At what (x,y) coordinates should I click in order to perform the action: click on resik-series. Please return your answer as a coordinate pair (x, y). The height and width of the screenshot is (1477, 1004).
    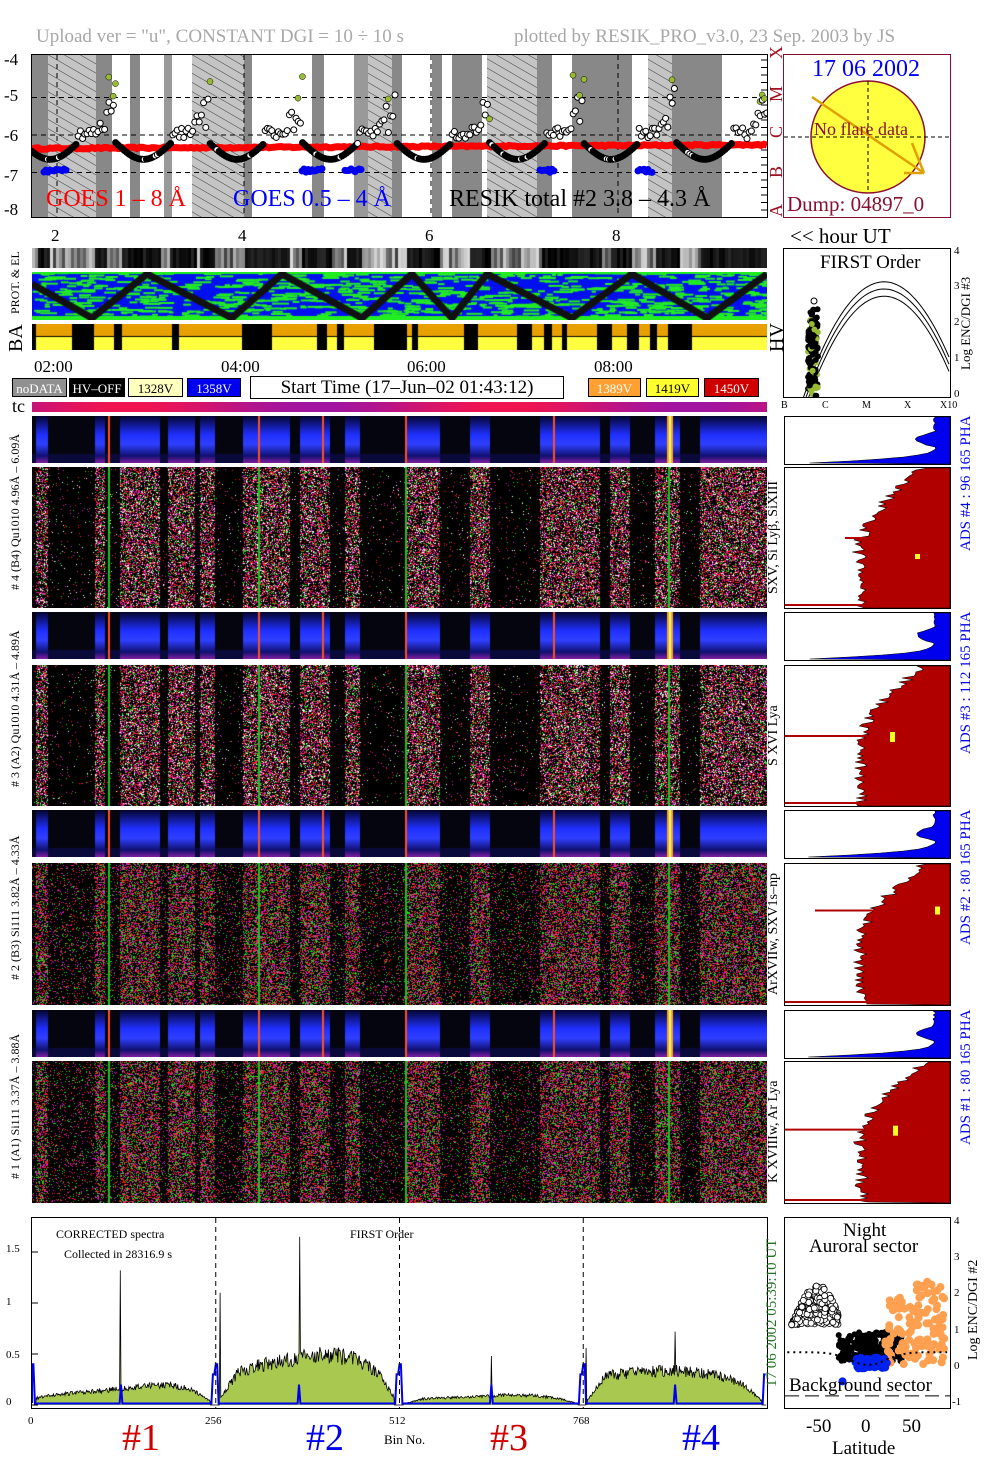
    Looking at the image, I should click on (399, 123).